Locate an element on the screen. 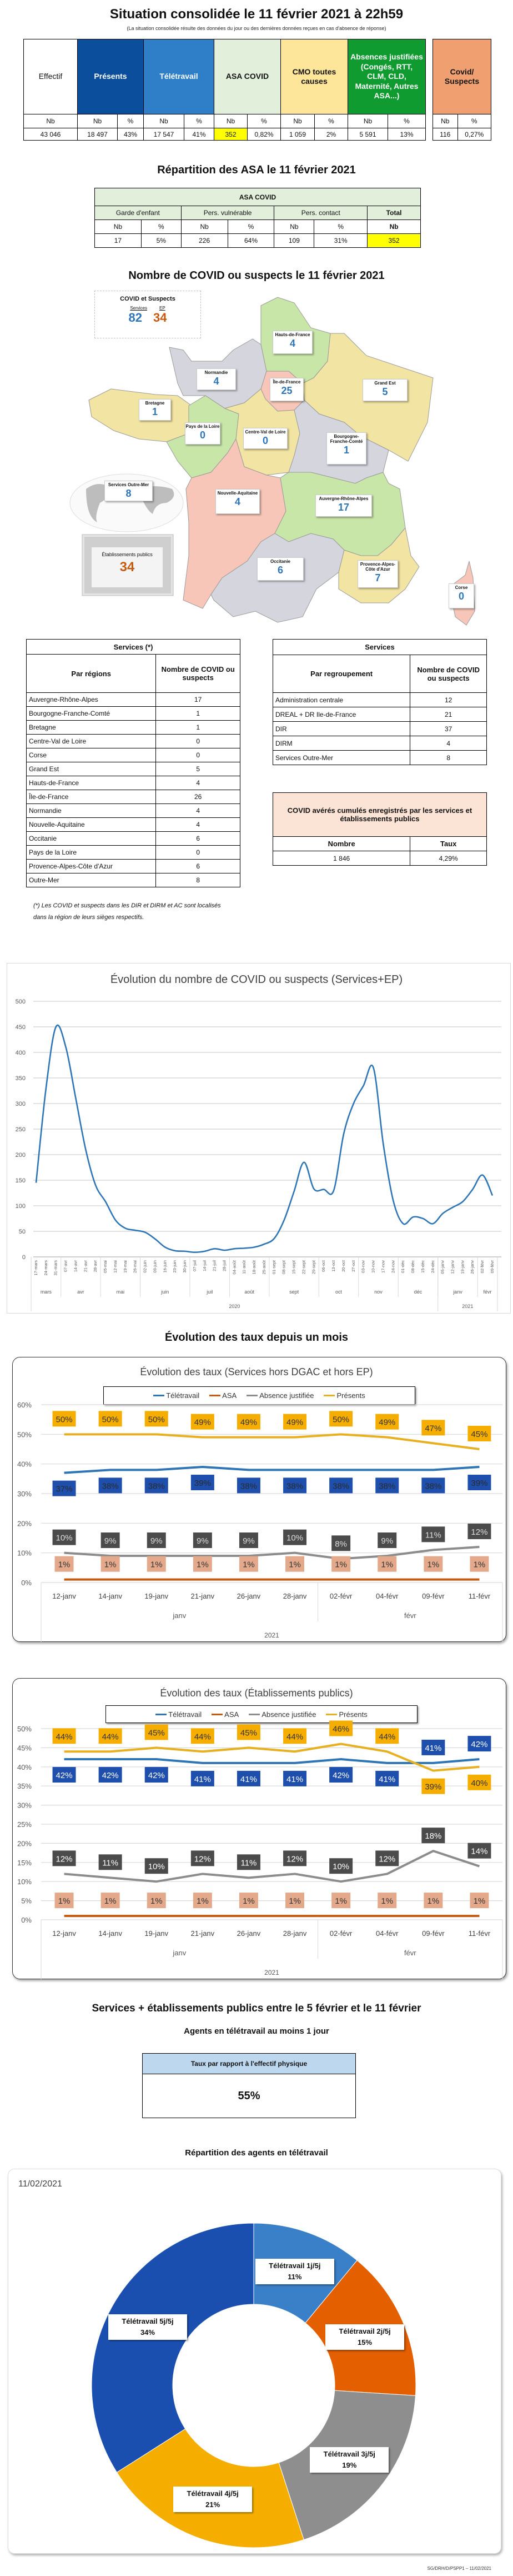 Image resolution: width=513 pixels, height=2576 pixels. asa-value: 352 is located at coordinates (394, 241).